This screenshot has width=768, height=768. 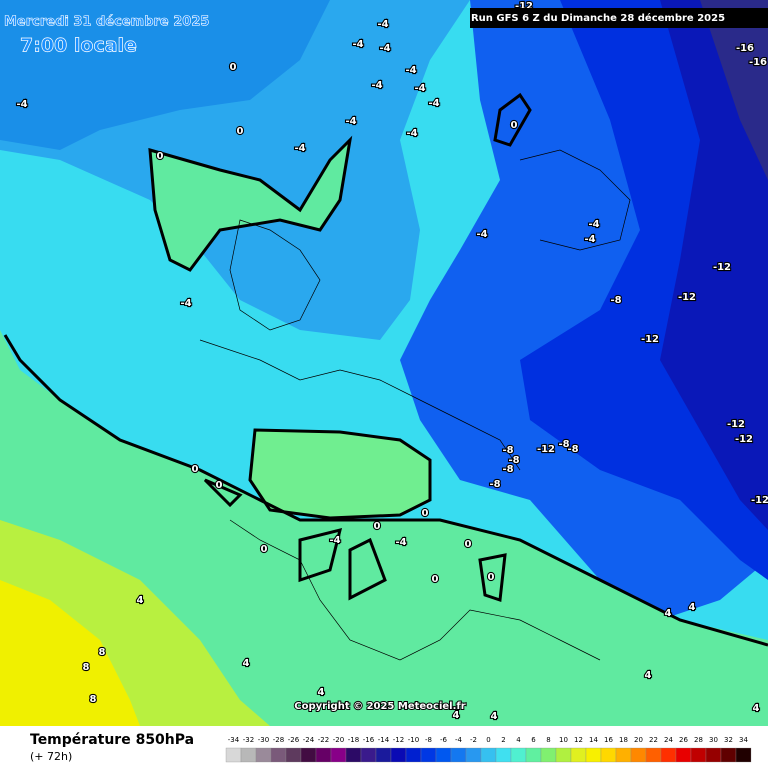 I want to click on colorbar-label: 24, so click(x=668, y=740).